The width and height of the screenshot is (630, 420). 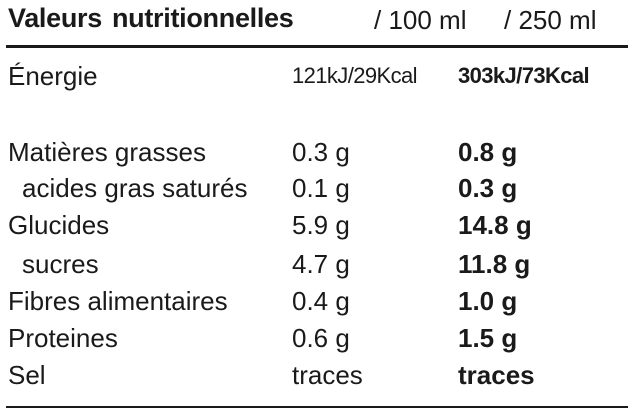 What do you see at coordinates (321, 188) in the screenshot?
I see `value-per-100ml: 0.1 g` at bounding box center [321, 188].